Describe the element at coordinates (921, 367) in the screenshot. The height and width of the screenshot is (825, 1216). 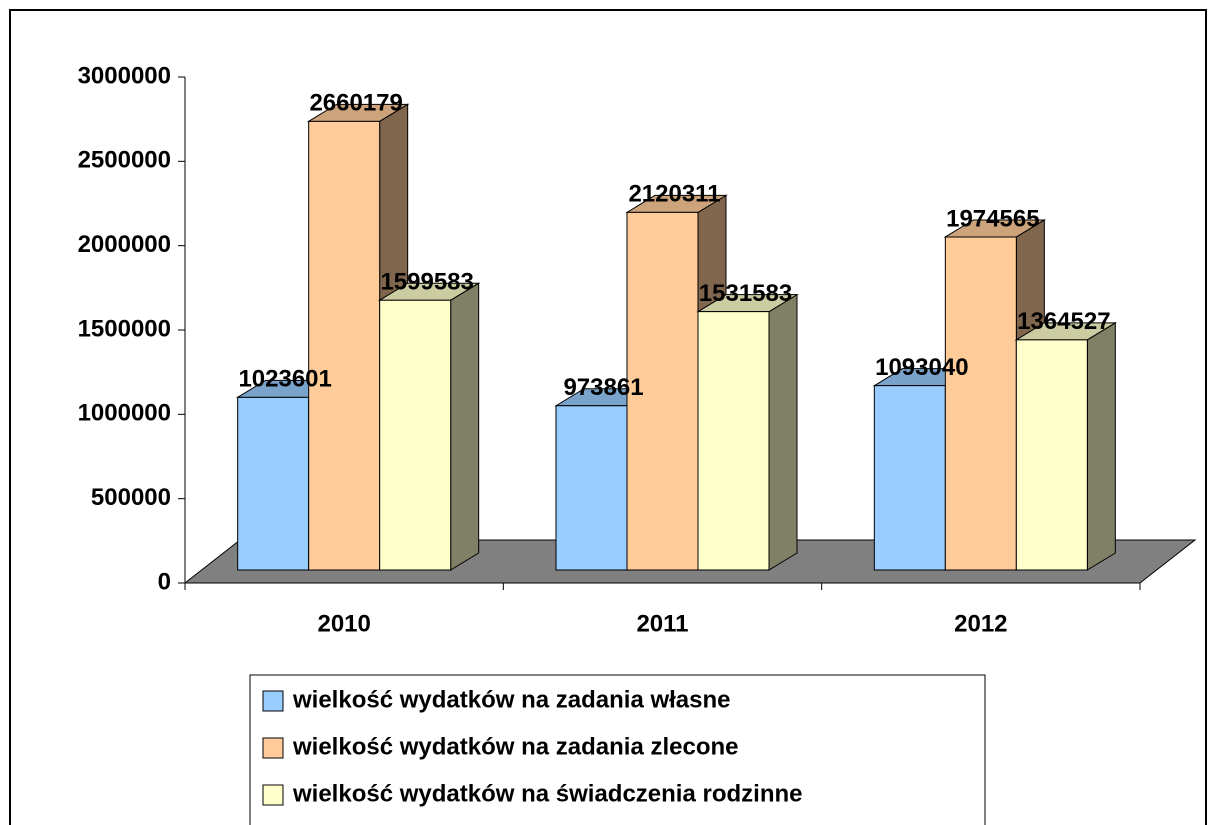
I see `data-label: 1093040` at that location.